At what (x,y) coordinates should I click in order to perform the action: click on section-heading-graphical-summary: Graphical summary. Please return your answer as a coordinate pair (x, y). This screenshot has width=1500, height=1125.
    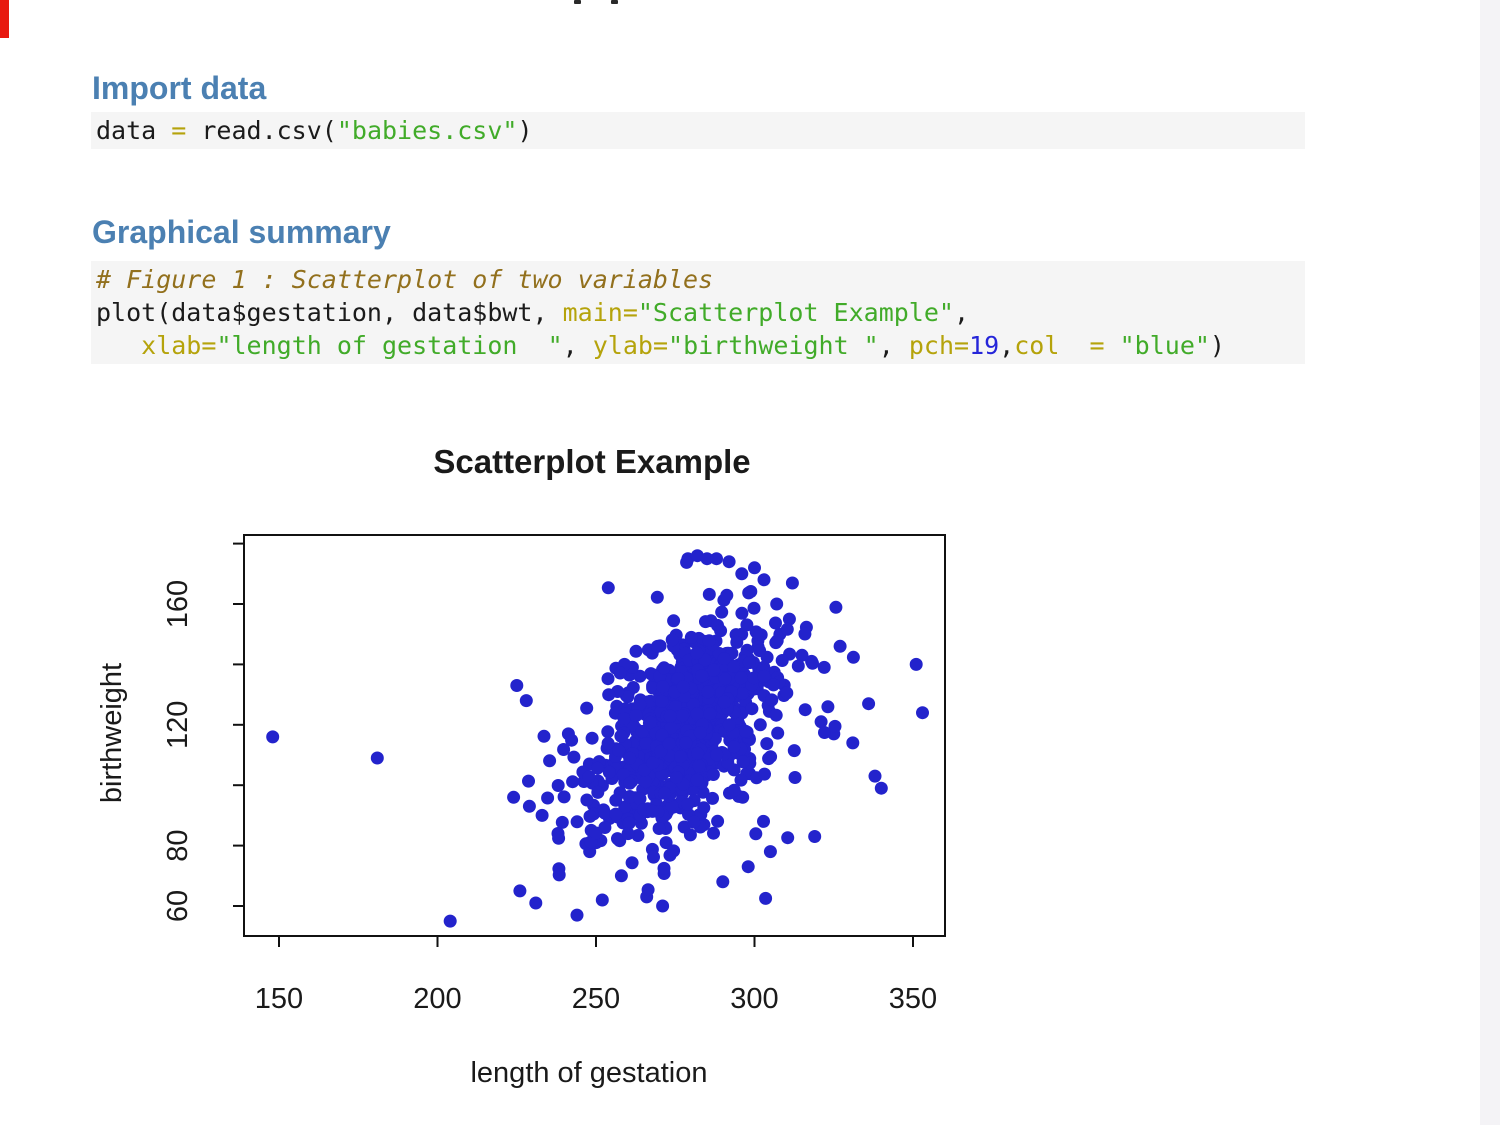
    Looking at the image, I should click on (241, 232).